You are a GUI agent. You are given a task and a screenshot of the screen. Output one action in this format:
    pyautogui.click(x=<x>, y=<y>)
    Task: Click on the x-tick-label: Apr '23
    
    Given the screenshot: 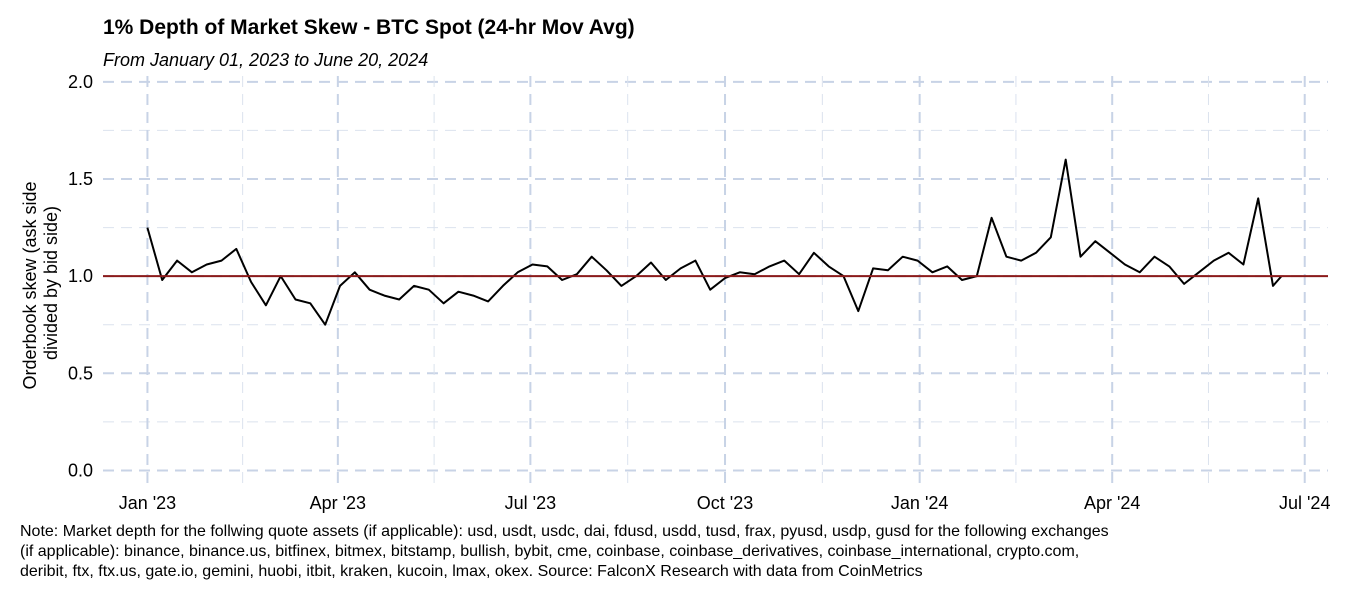 What is the action you would take?
    pyautogui.click(x=338, y=503)
    